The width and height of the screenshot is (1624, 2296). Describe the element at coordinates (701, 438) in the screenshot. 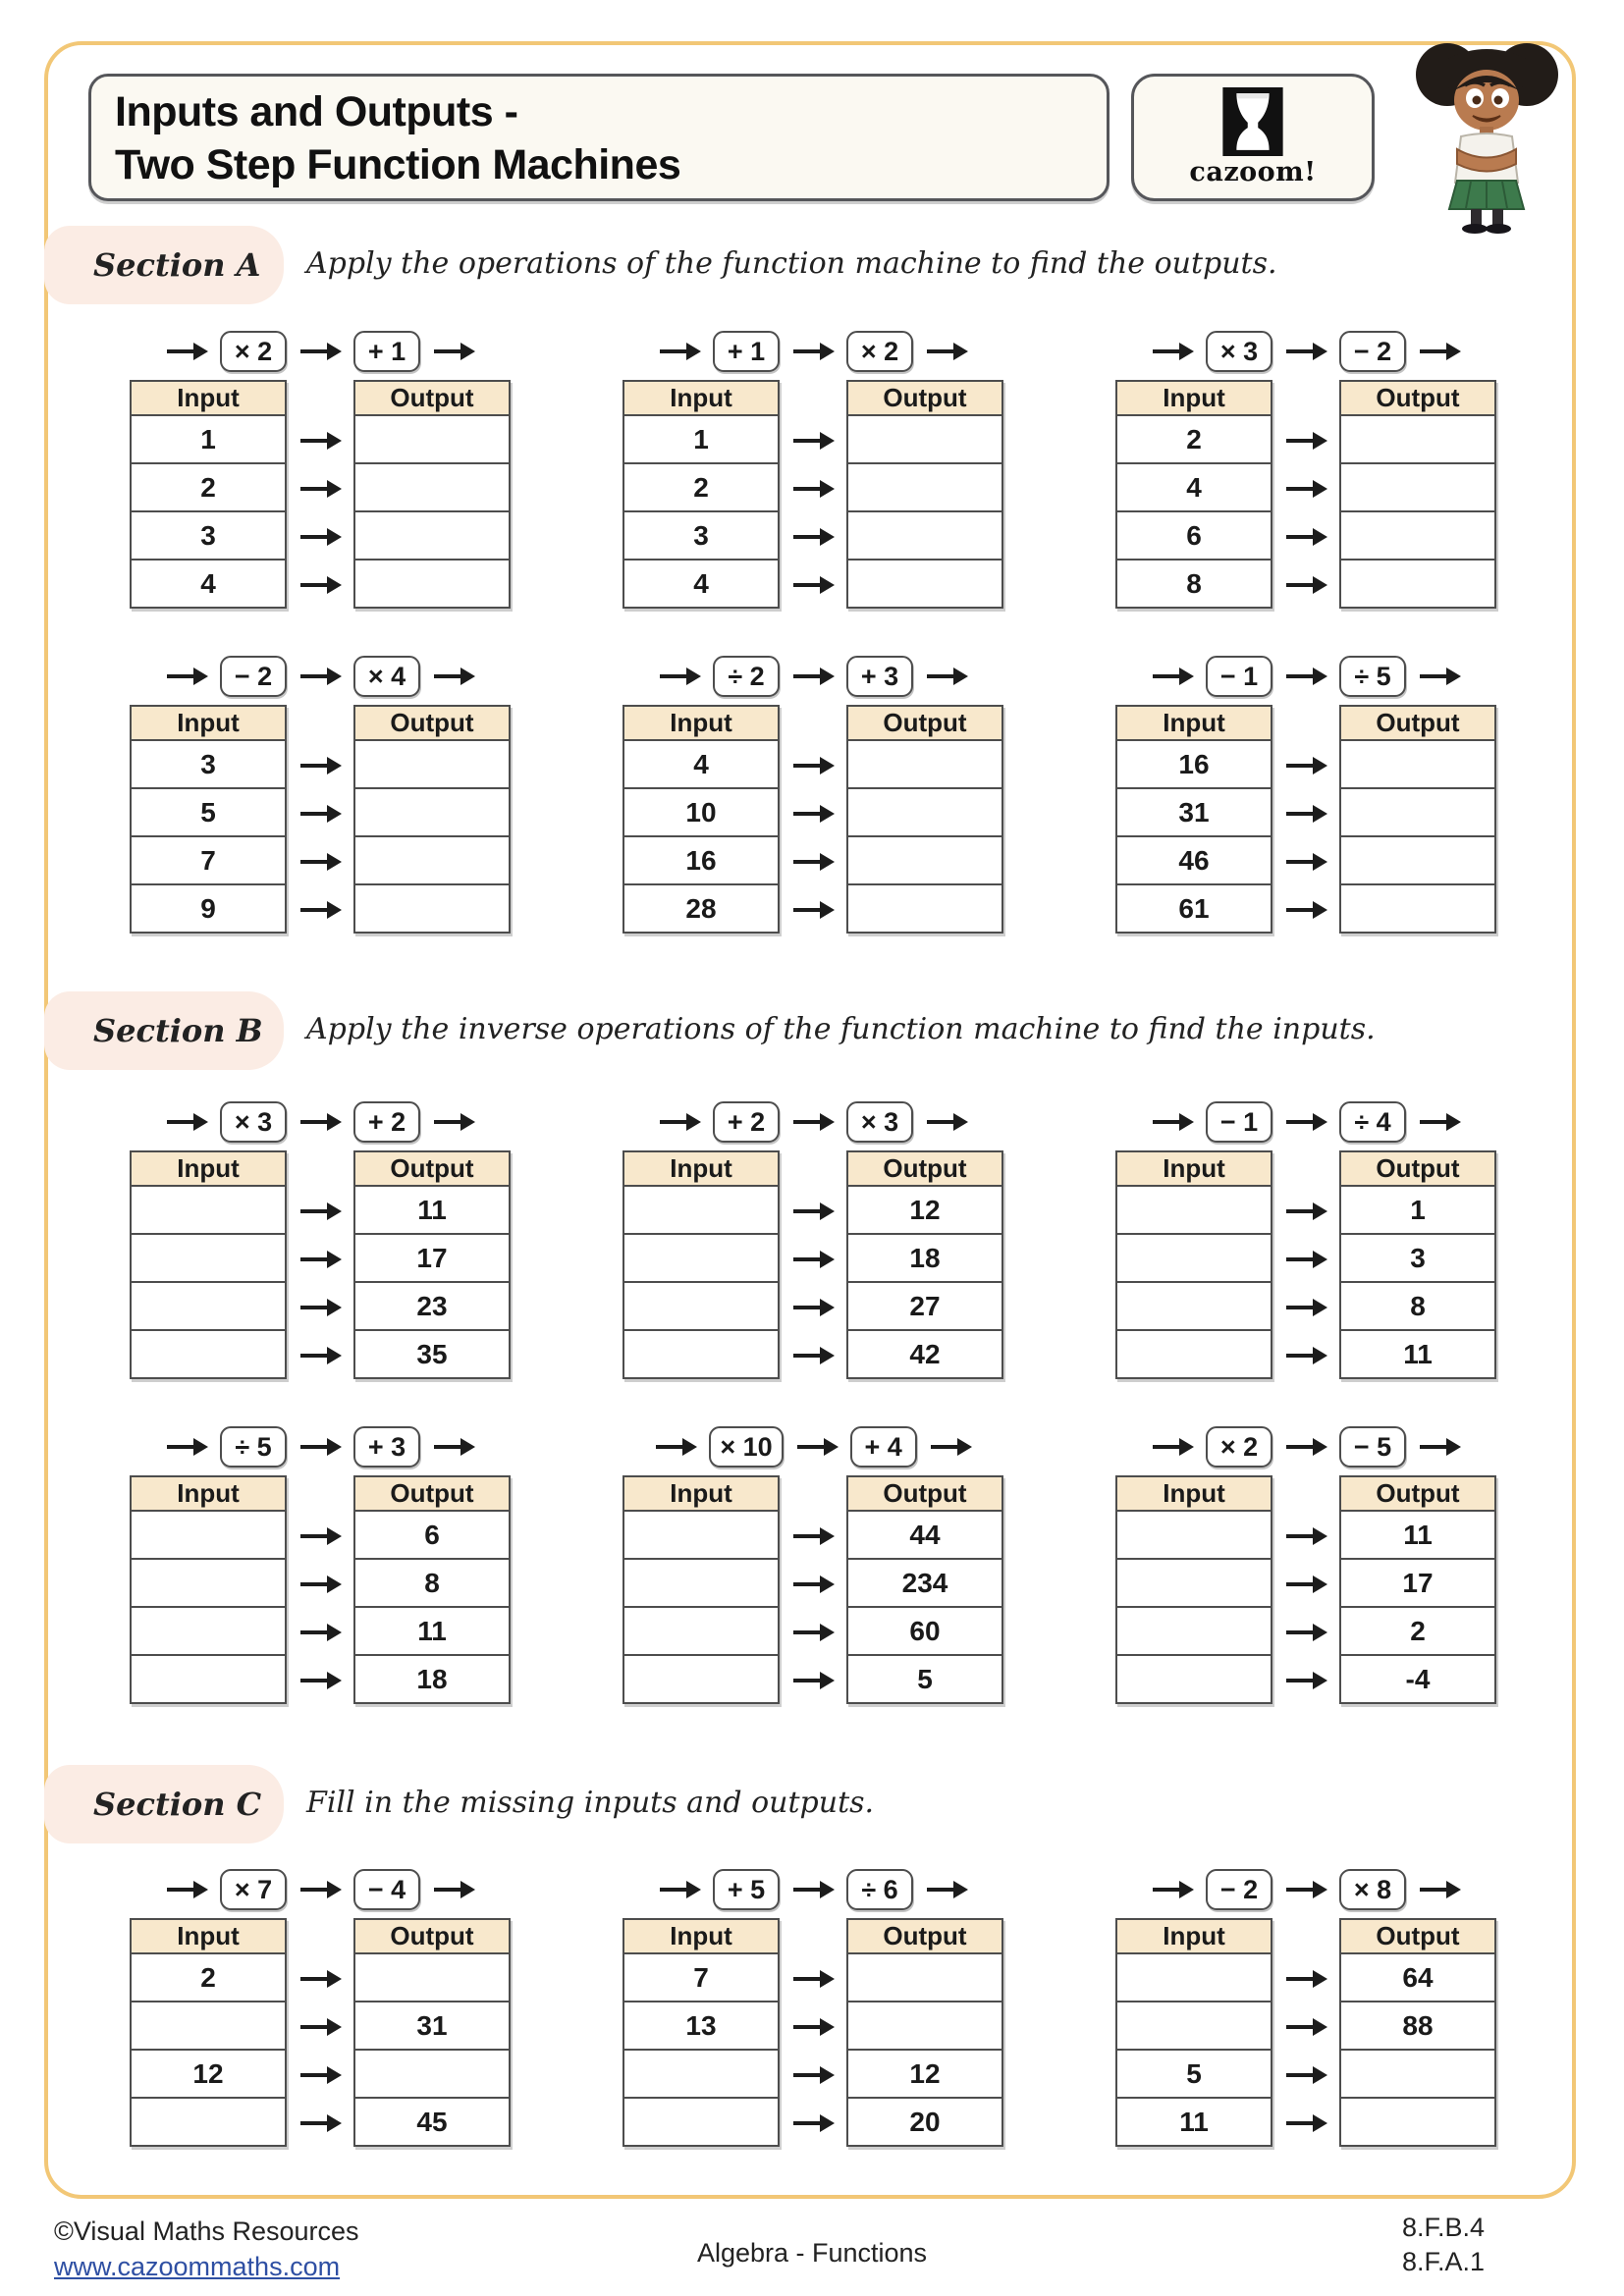

I see `input-cell: 1` at that location.